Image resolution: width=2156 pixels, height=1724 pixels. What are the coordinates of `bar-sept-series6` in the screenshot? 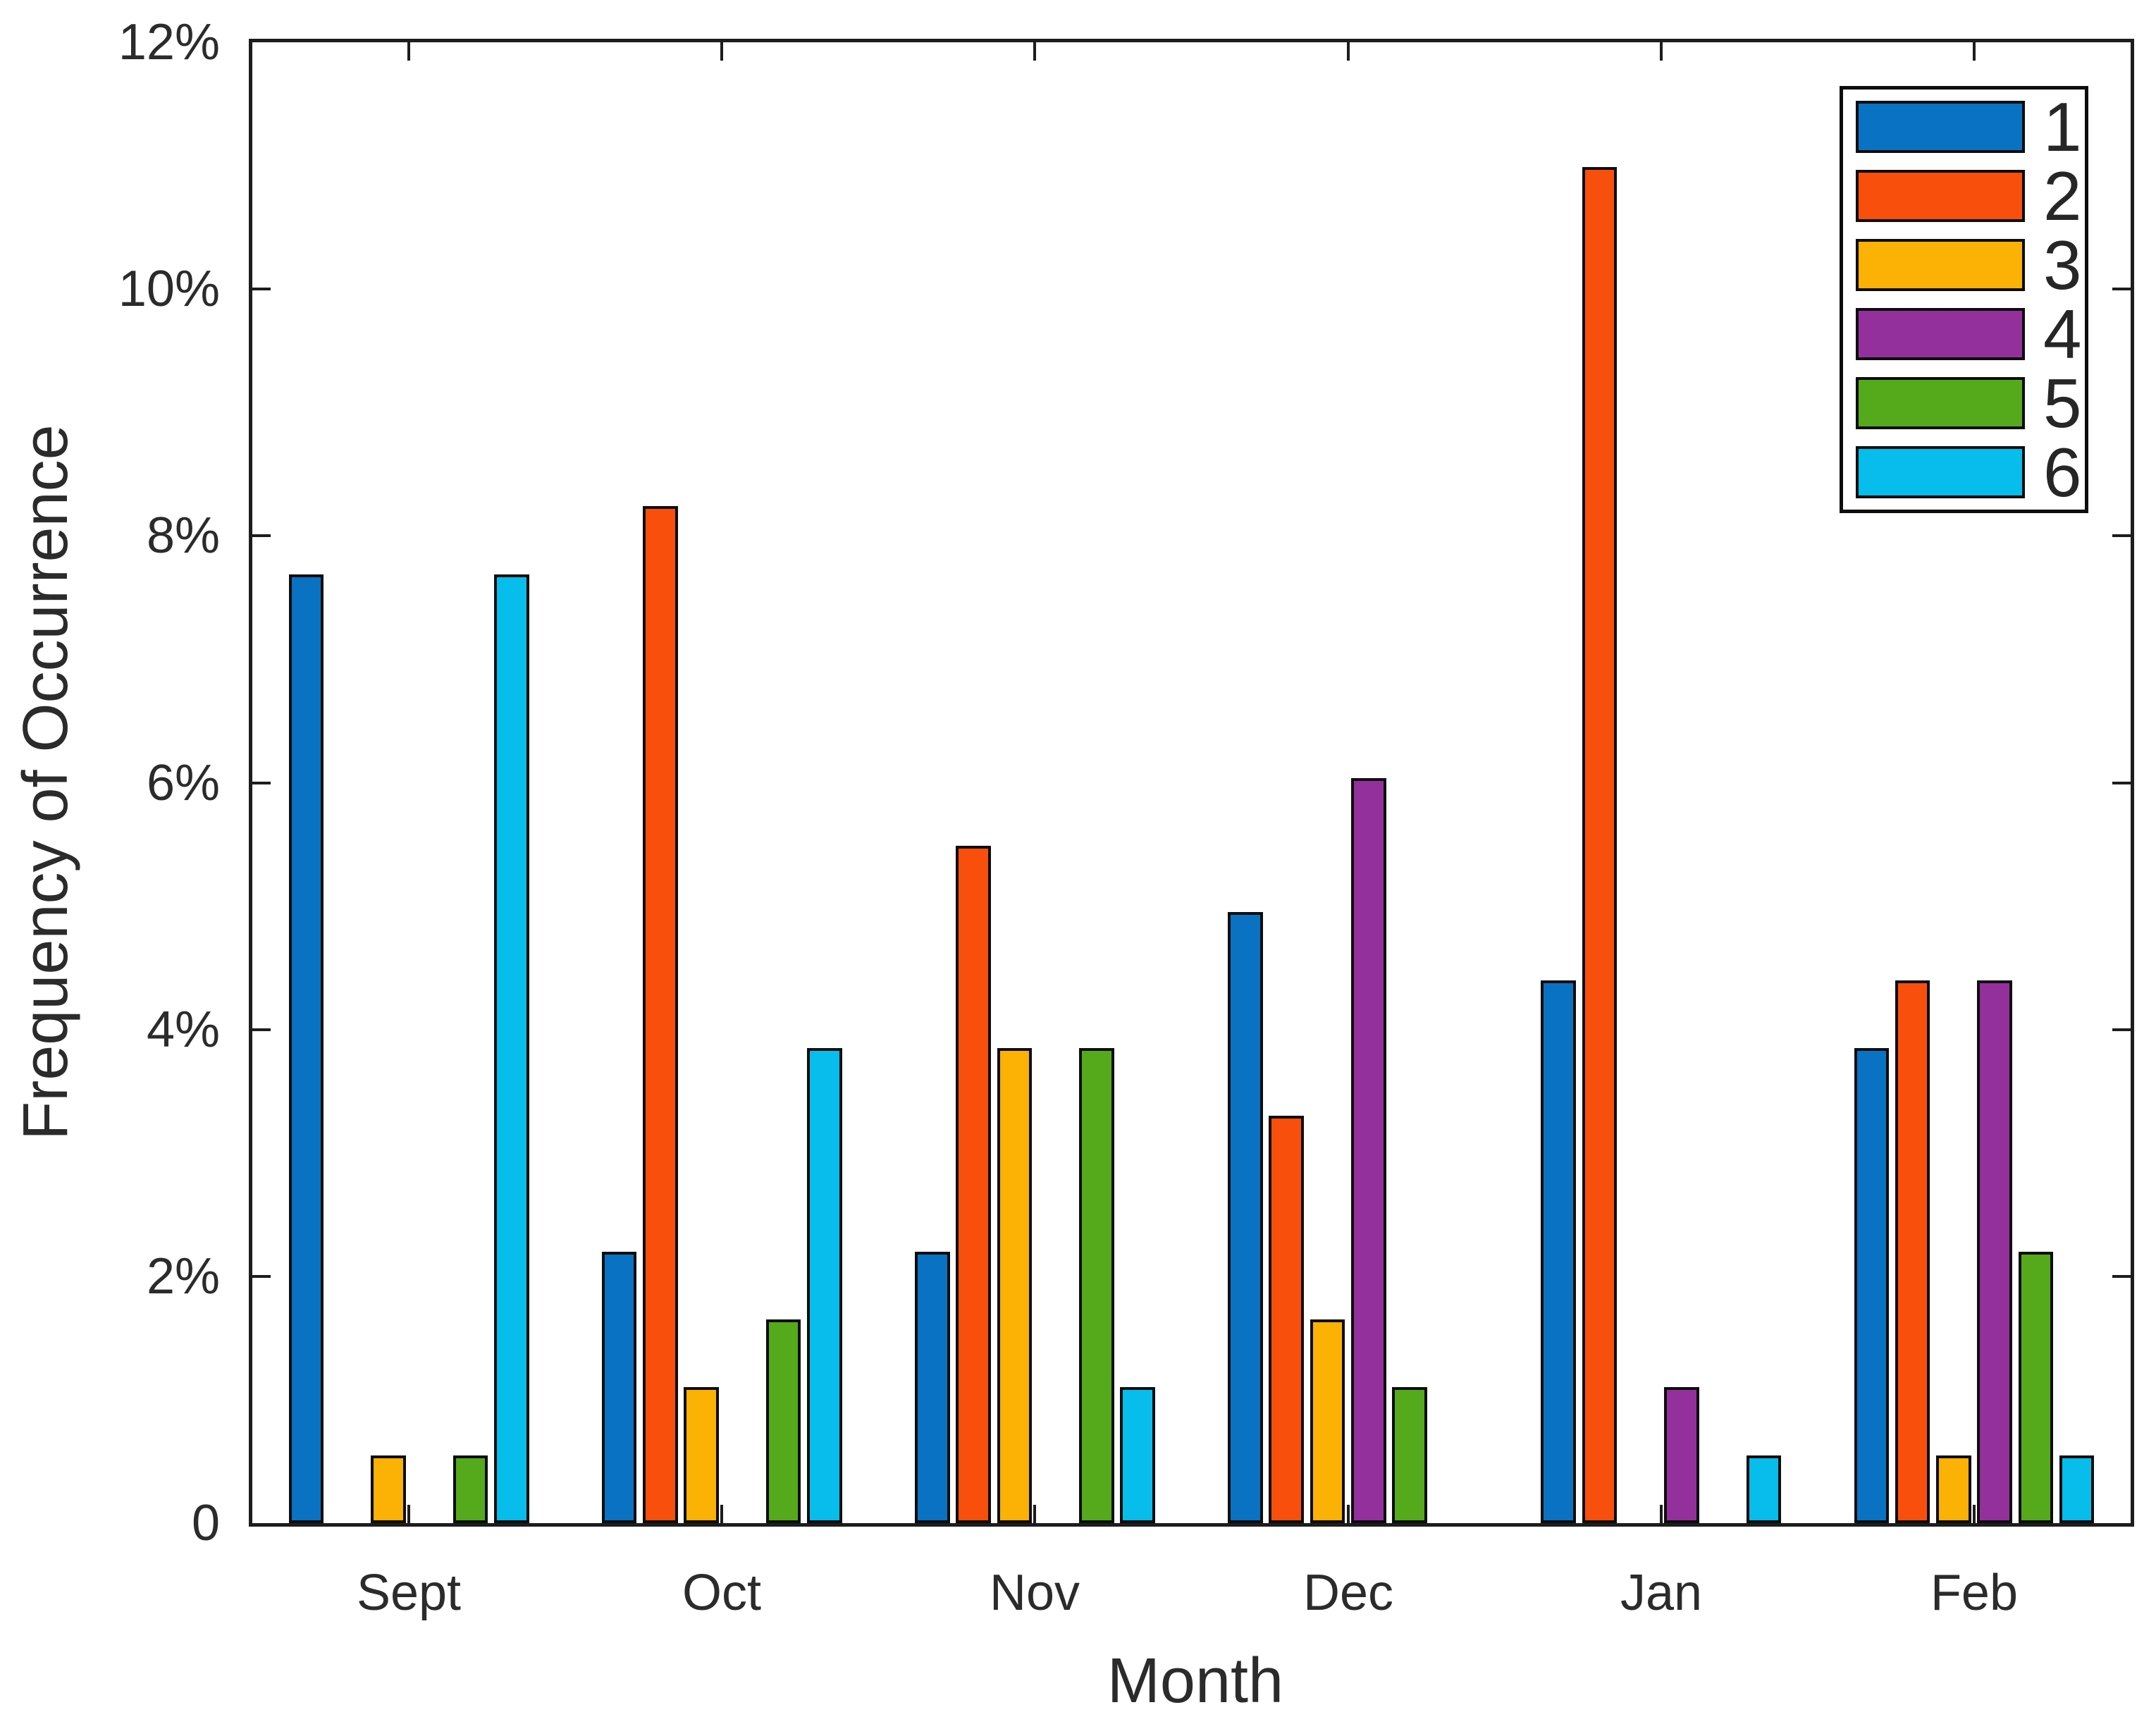 It's located at (511, 1048).